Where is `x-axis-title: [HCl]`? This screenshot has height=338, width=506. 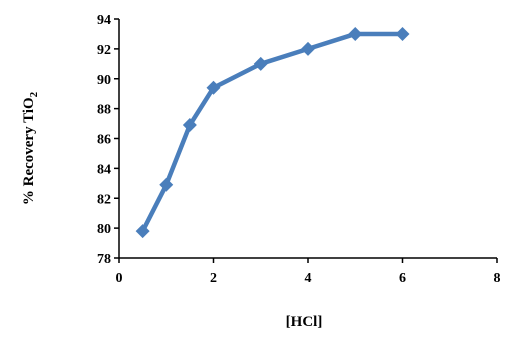 x-axis-title: [HCl] is located at coordinates (304, 322).